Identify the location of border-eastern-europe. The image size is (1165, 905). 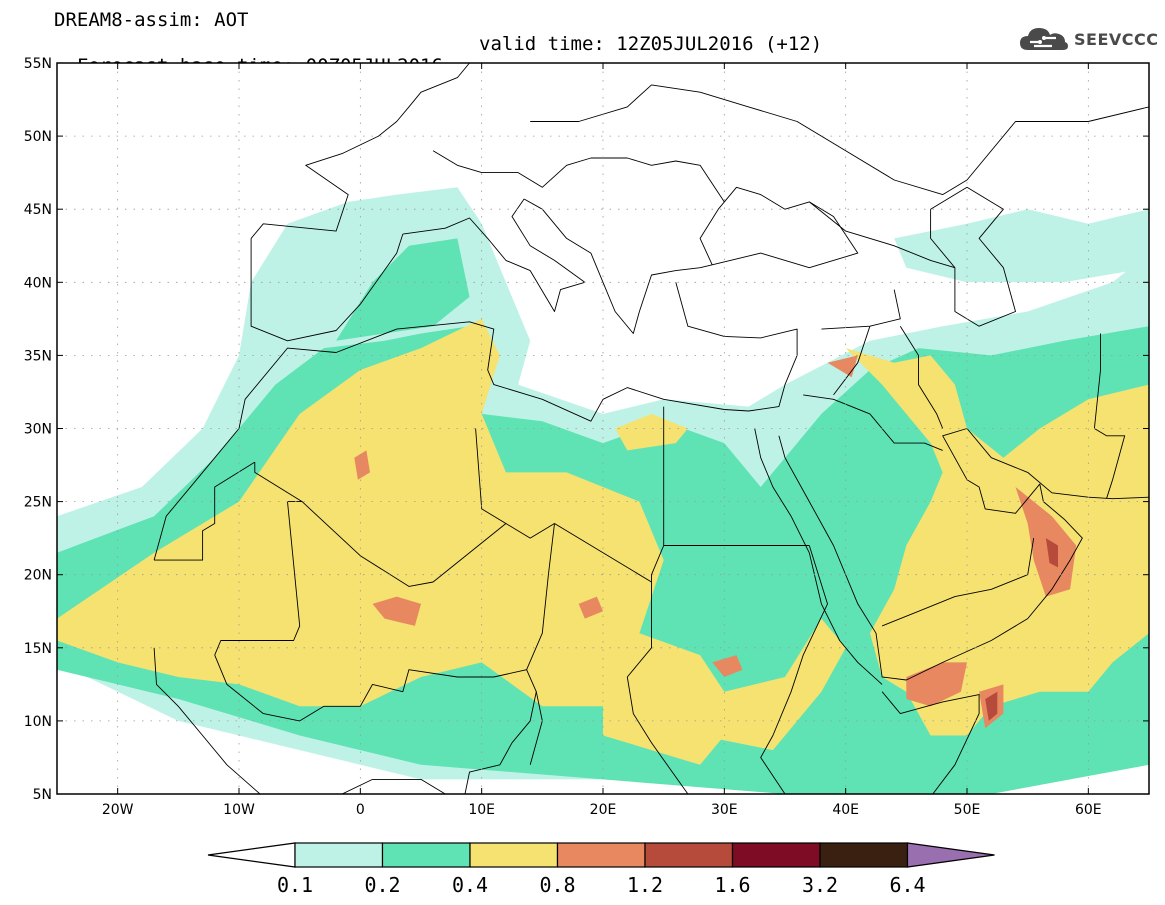
(839, 140).